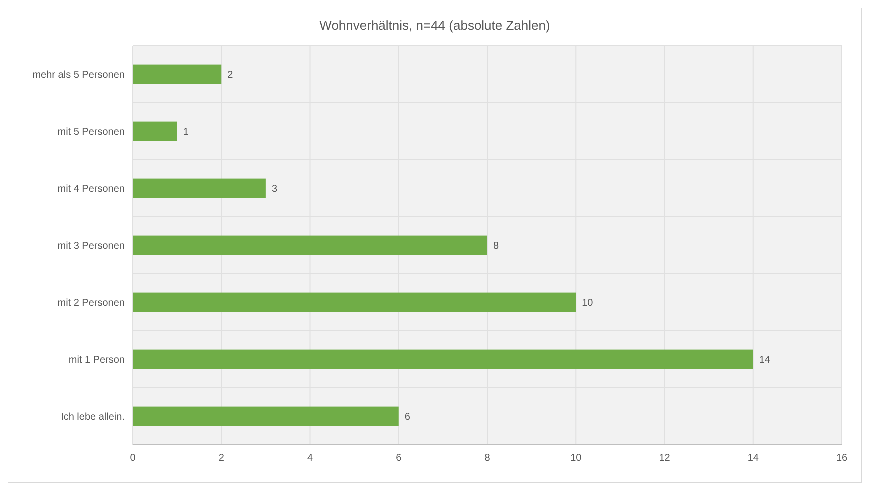  What do you see at coordinates (665, 458) in the screenshot?
I see `x-tick-label: 12` at bounding box center [665, 458].